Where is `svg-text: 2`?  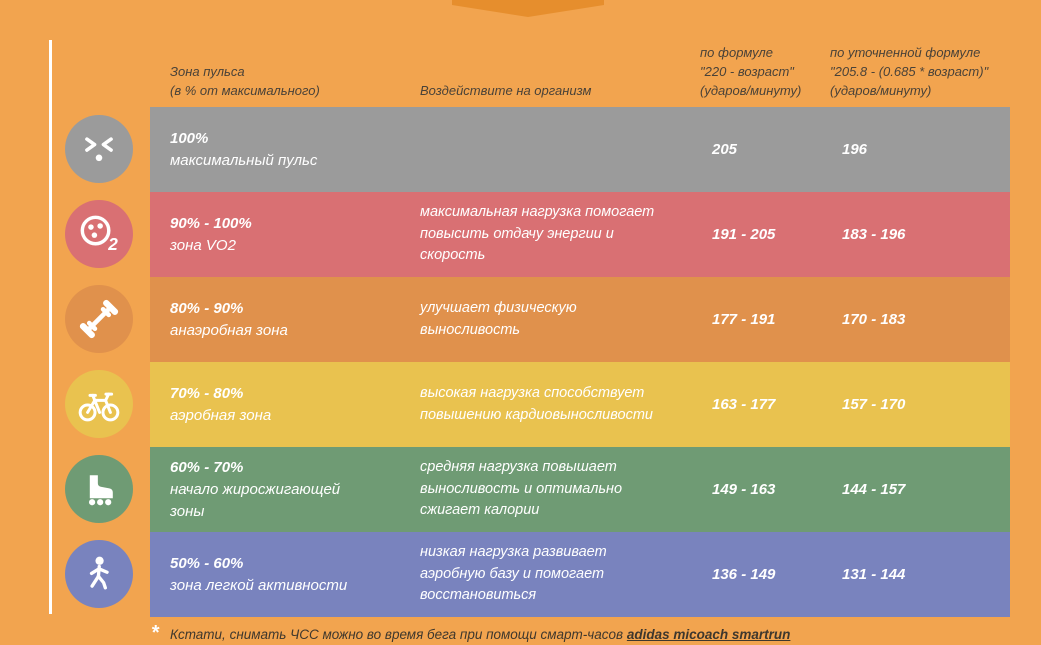
svg-text: 2 is located at coordinates (112, 244).